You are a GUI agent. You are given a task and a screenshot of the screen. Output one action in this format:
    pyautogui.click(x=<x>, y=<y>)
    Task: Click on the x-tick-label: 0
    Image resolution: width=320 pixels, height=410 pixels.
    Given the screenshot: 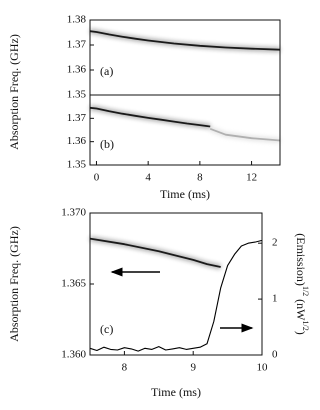 What is the action you would take?
    pyautogui.click(x=97, y=178)
    